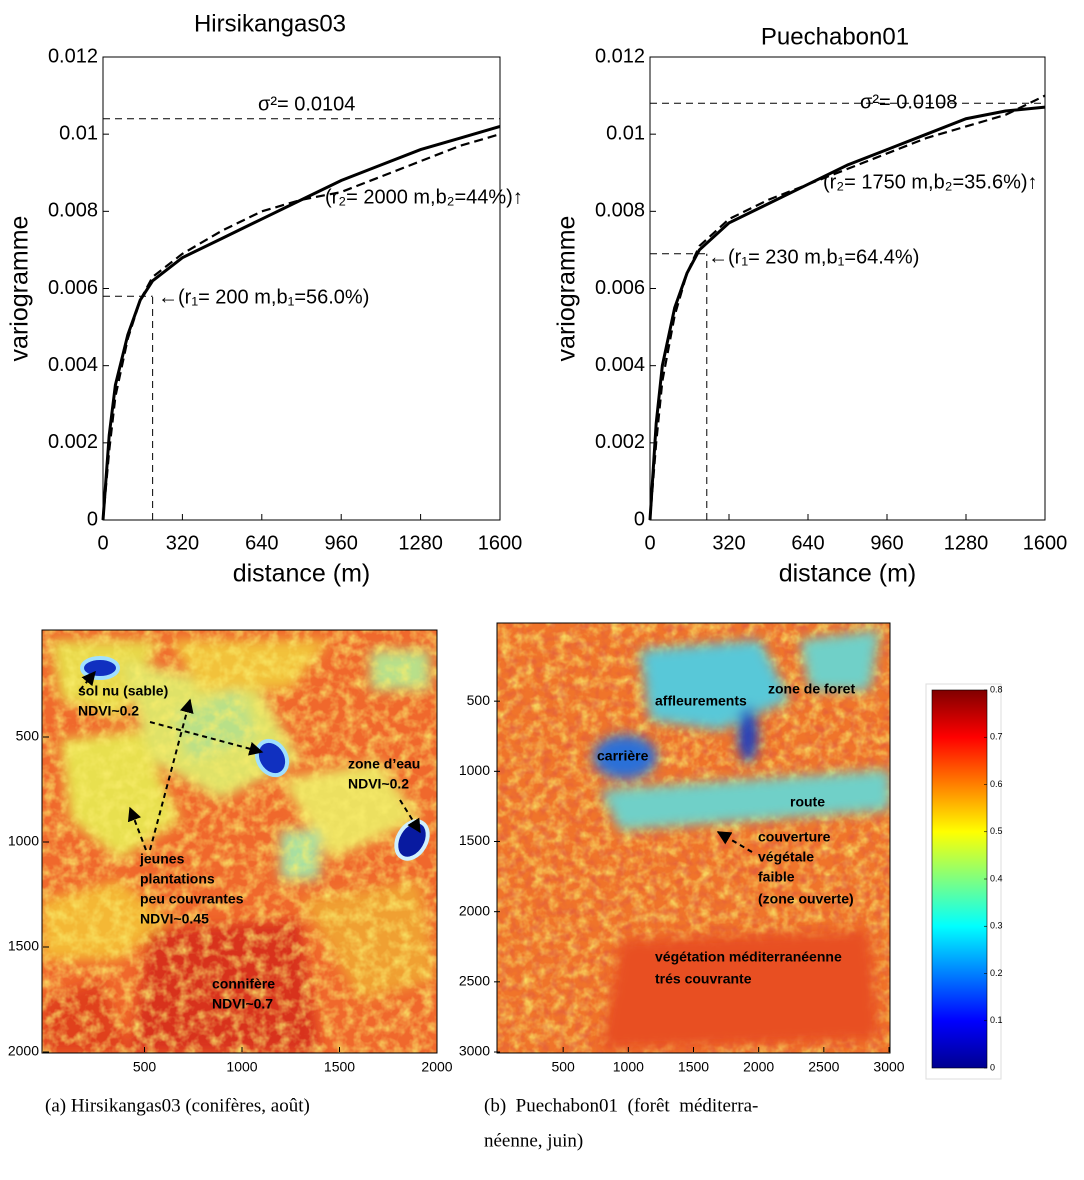  Describe the element at coordinates (794, 837) in the screenshot. I see `image-annotation: couverture` at that location.